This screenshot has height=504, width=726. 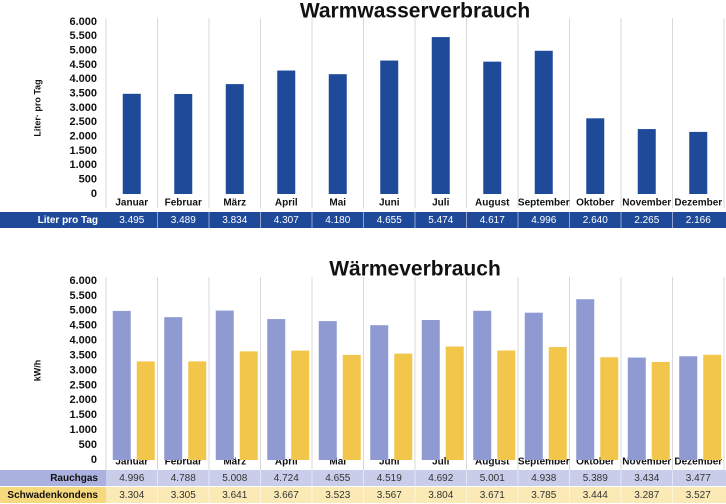 What do you see at coordinates (131, 220) in the screenshot?
I see `data-label: 3.495` at bounding box center [131, 220].